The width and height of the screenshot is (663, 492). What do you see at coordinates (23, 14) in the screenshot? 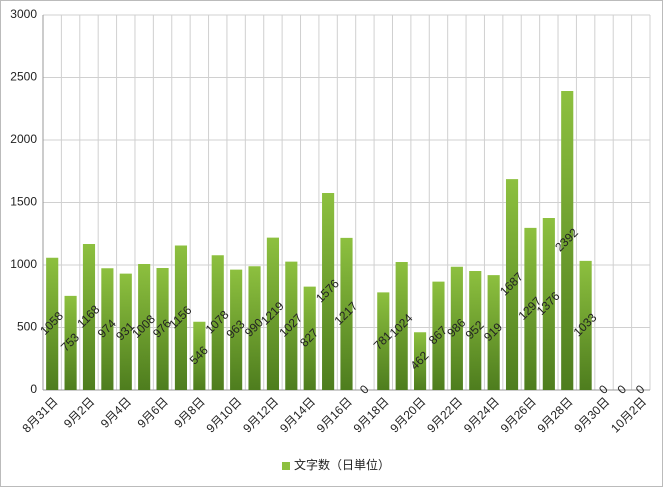
I see `y-tick-label: 3000` at bounding box center [23, 14].